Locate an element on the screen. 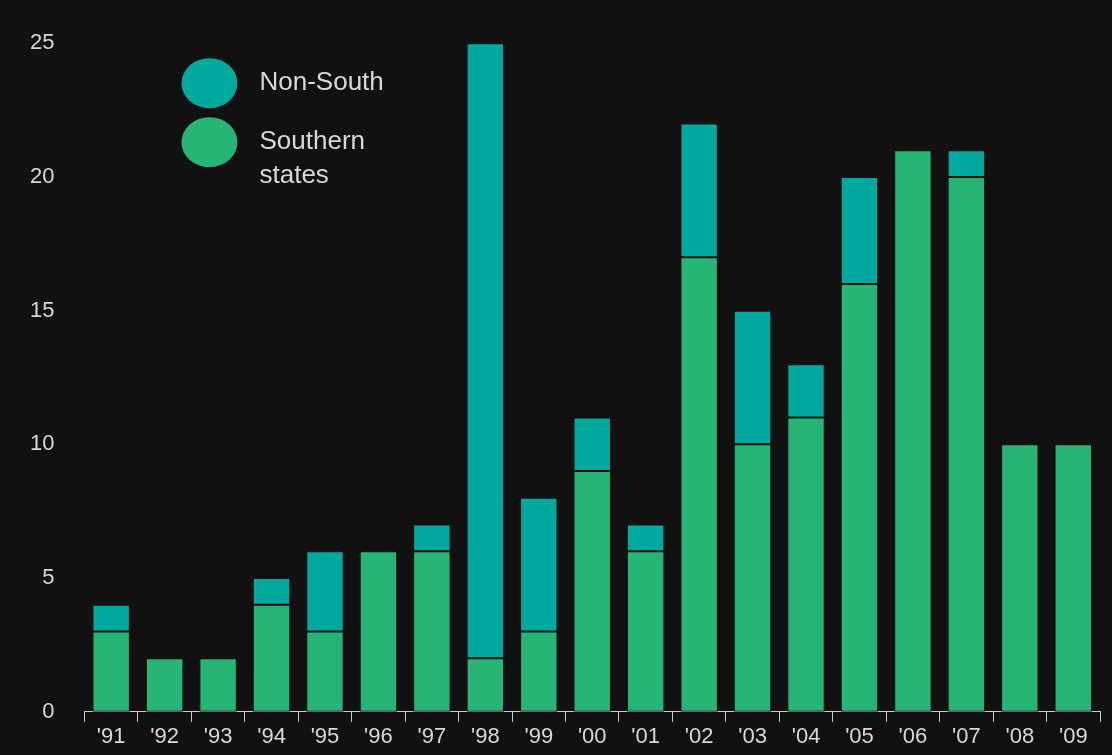 Image resolution: width=1112 pixels, height=755 pixels. x-tick-label: '92 is located at coordinates (164, 736).